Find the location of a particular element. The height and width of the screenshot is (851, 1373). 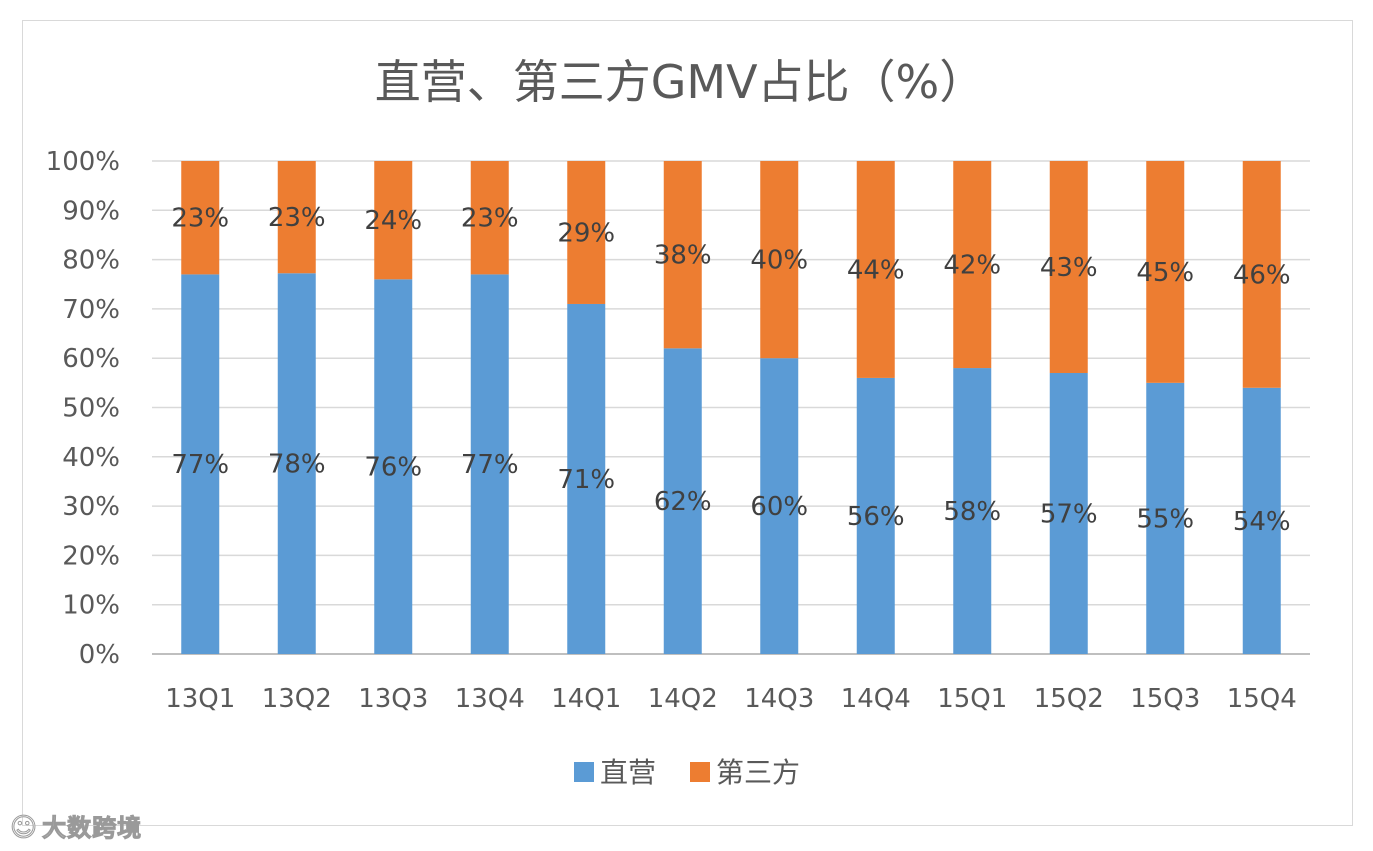

x-tick-label: 13Q2 is located at coordinates (297, 699).